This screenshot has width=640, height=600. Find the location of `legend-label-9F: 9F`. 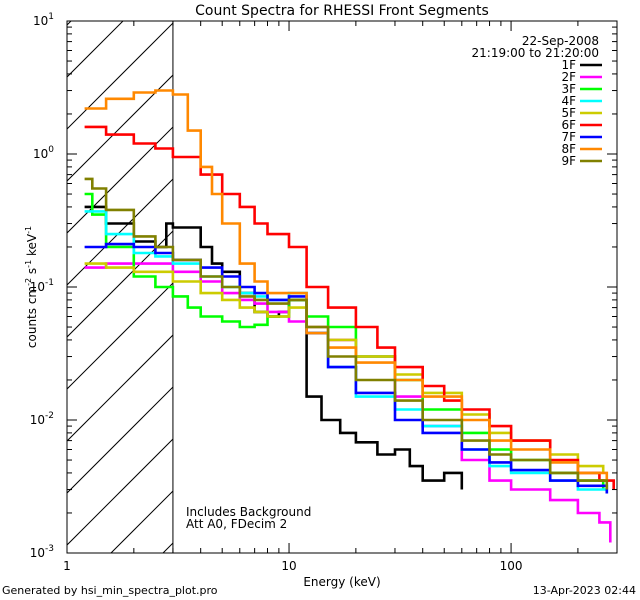

legend-label-9F: 9F is located at coordinates (568, 161).